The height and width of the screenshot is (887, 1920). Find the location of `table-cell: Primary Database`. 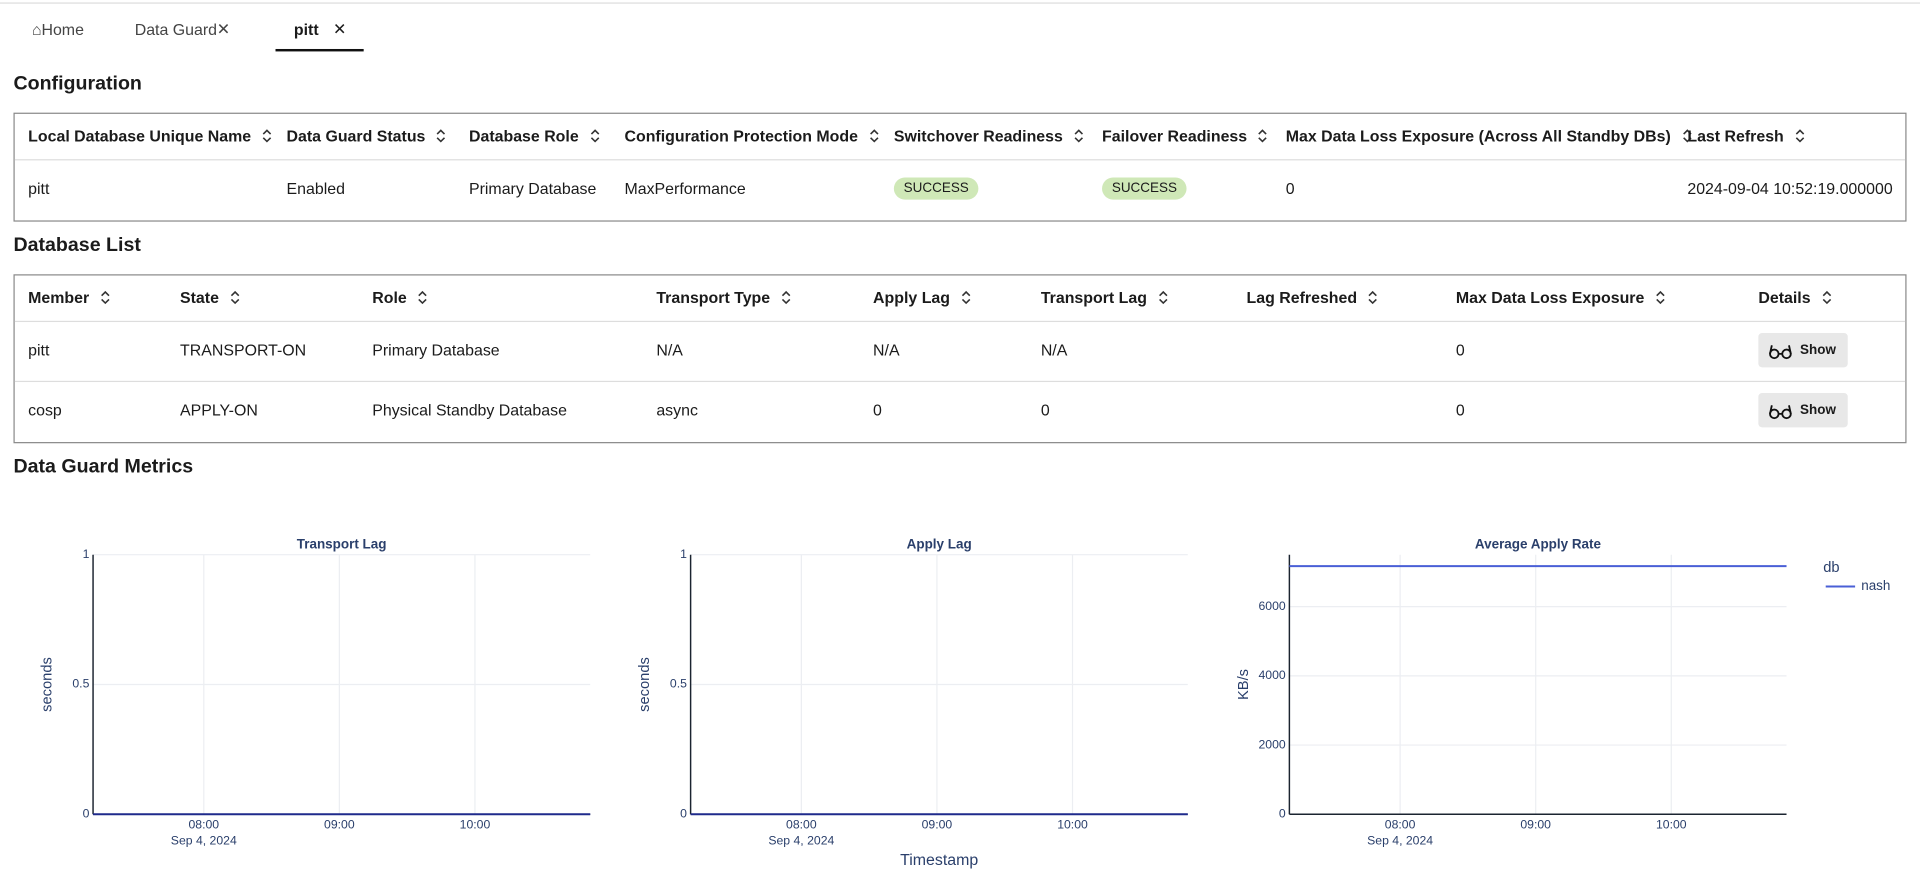

table-cell: Primary Database is located at coordinates (532, 188).